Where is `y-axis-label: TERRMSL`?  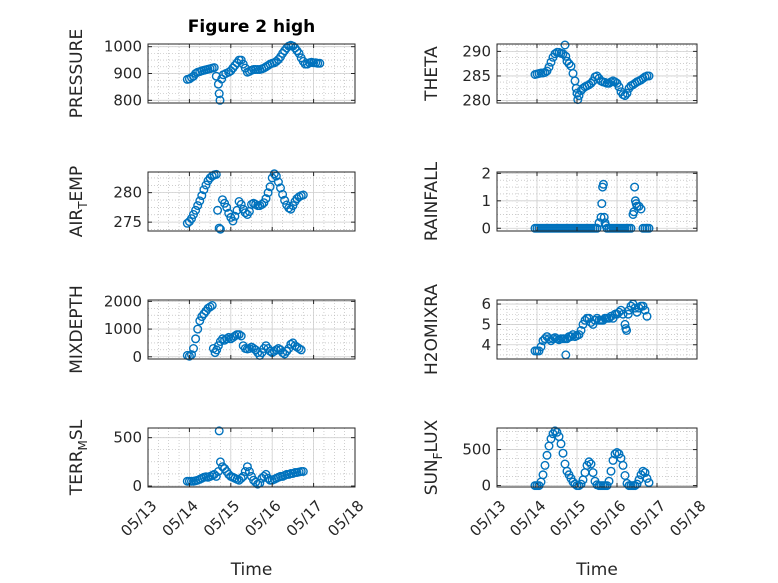 y-axis-label: TERRMSL is located at coordinates (78, 457).